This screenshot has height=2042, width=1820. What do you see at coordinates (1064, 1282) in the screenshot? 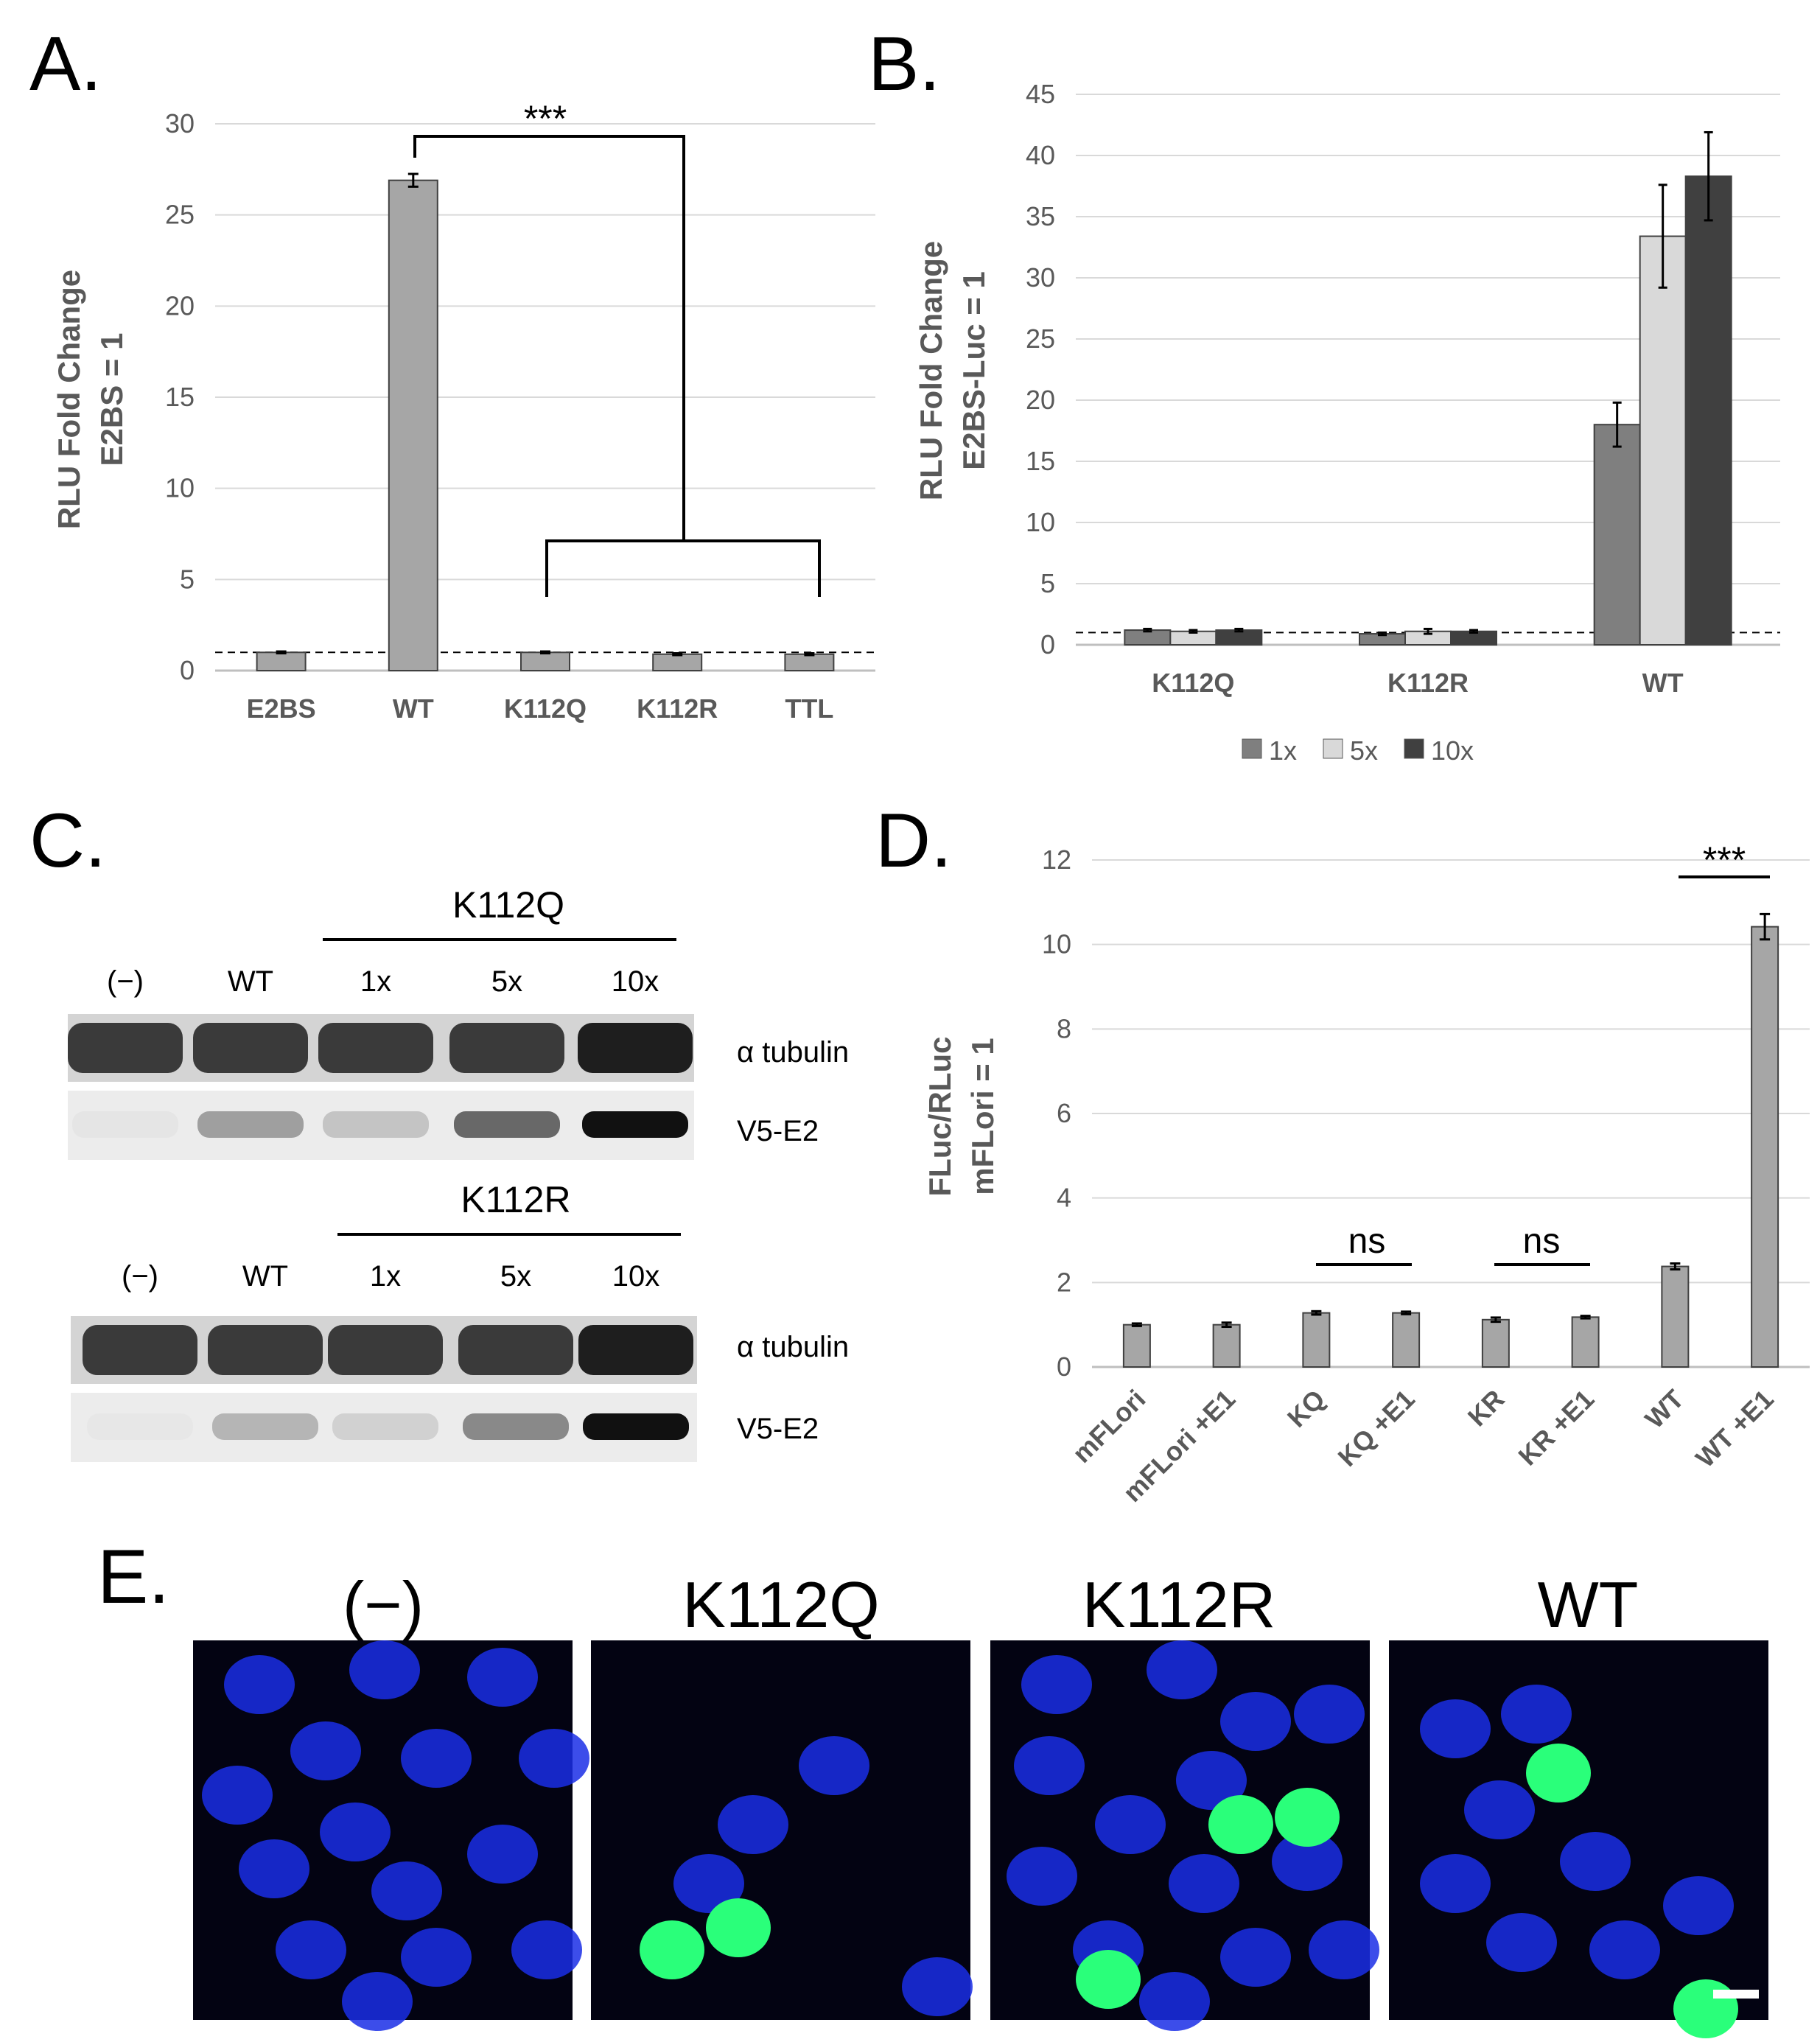
I see `y-tick-label: 2` at bounding box center [1064, 1282].